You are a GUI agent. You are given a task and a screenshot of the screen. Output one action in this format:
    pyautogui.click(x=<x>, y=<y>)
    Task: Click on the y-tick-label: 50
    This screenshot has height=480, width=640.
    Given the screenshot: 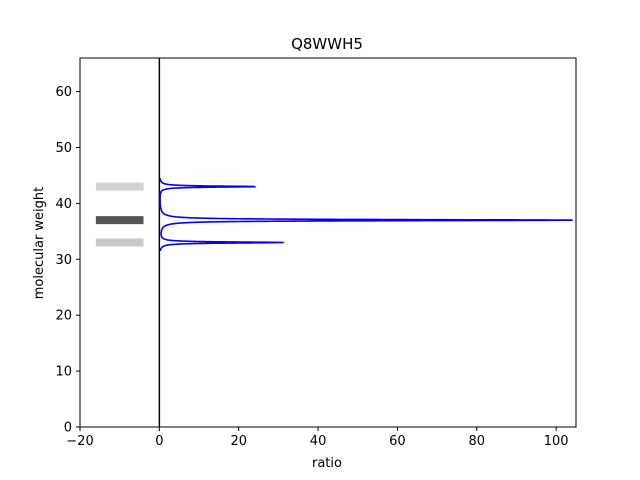 What is the action you would take?
    pyautogui.click(x=63, y=148)
    